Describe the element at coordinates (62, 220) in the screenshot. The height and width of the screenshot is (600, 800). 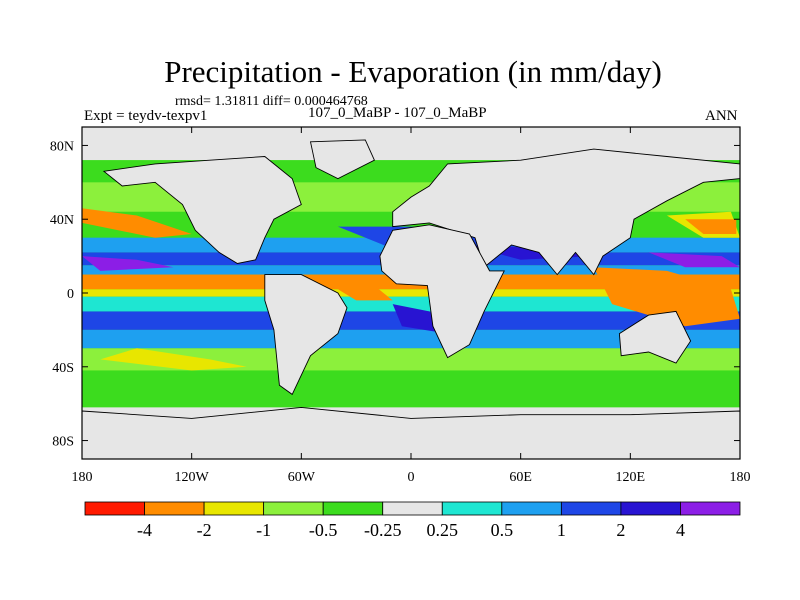
I see `y-tick-label-1: 40N` at that location.